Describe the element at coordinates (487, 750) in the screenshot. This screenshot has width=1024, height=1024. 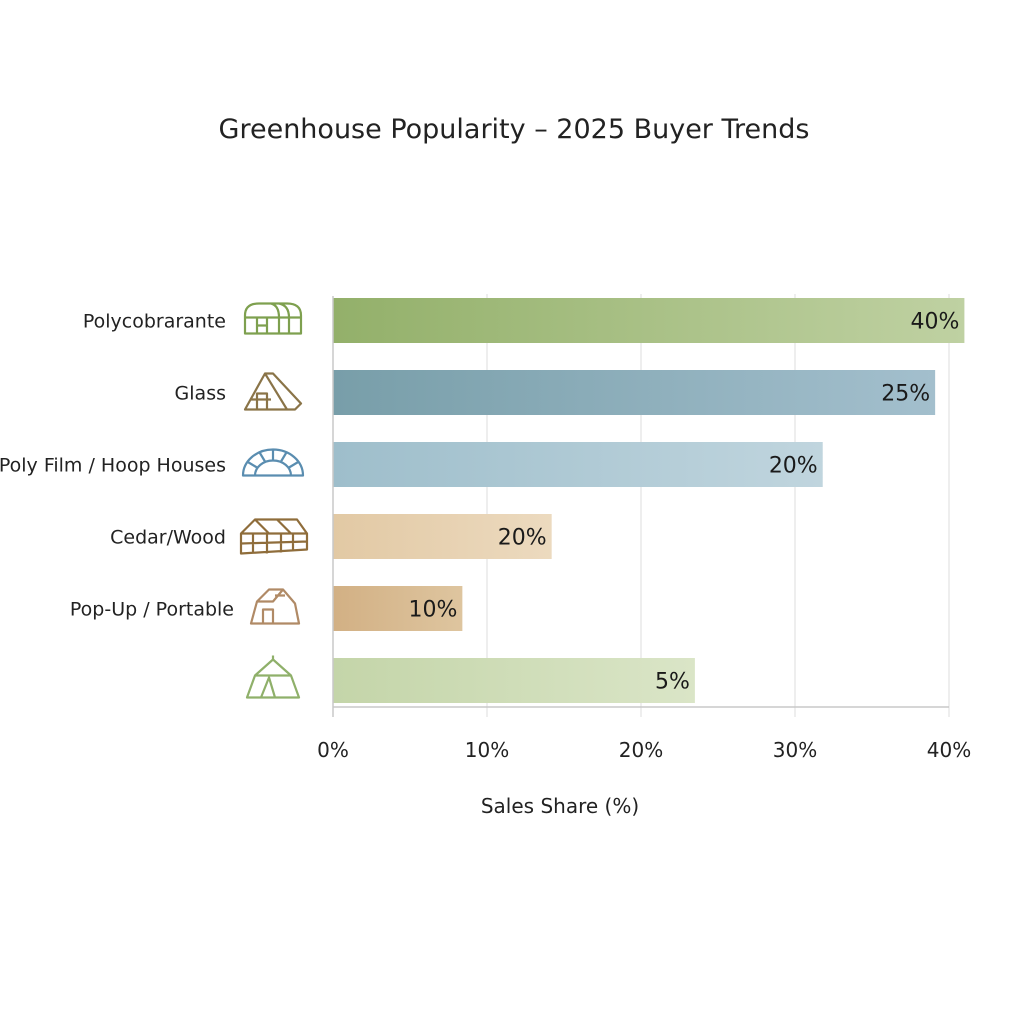
I see `x-tick-label: 10%` at that location.